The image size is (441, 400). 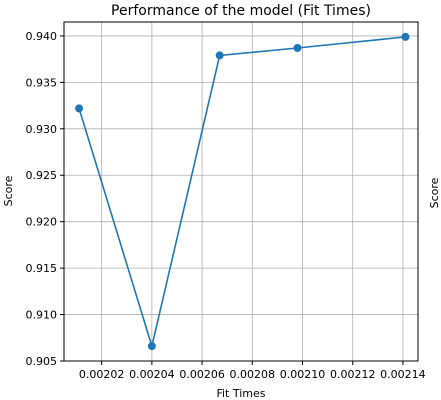 I want to click on y-tick-label: 0.935, so click(x=42, y=82).